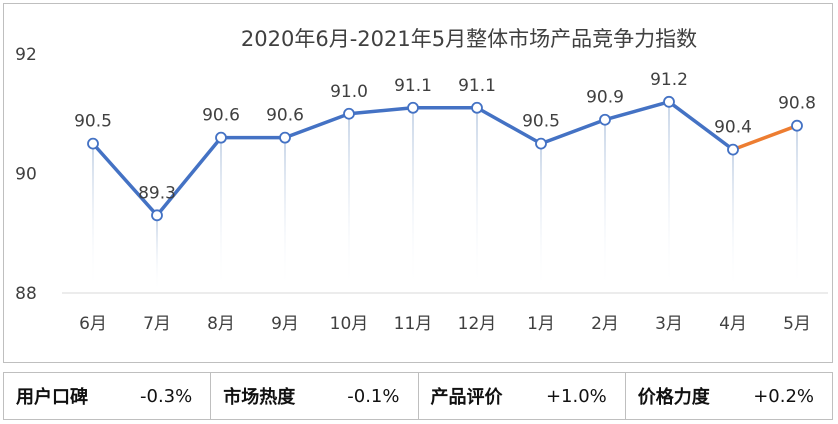  Describe the element at coordinates (469, 39) in the screenshot. I see `chart-title: 2020年6月-2021年5月整体市场产品竞争力指数` at that location.